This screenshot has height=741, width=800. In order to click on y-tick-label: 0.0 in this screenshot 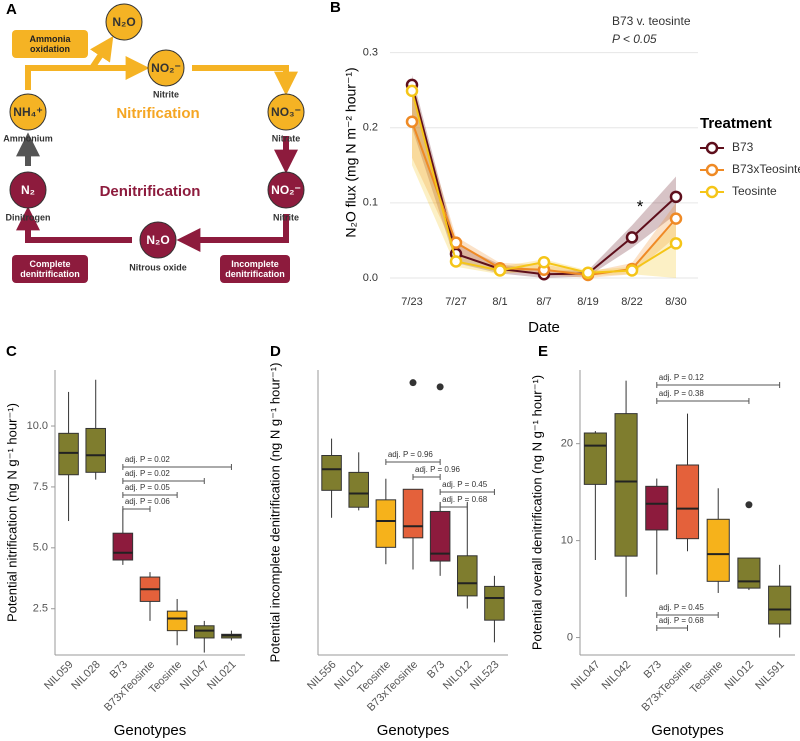, I will do `click(370, 278)`.